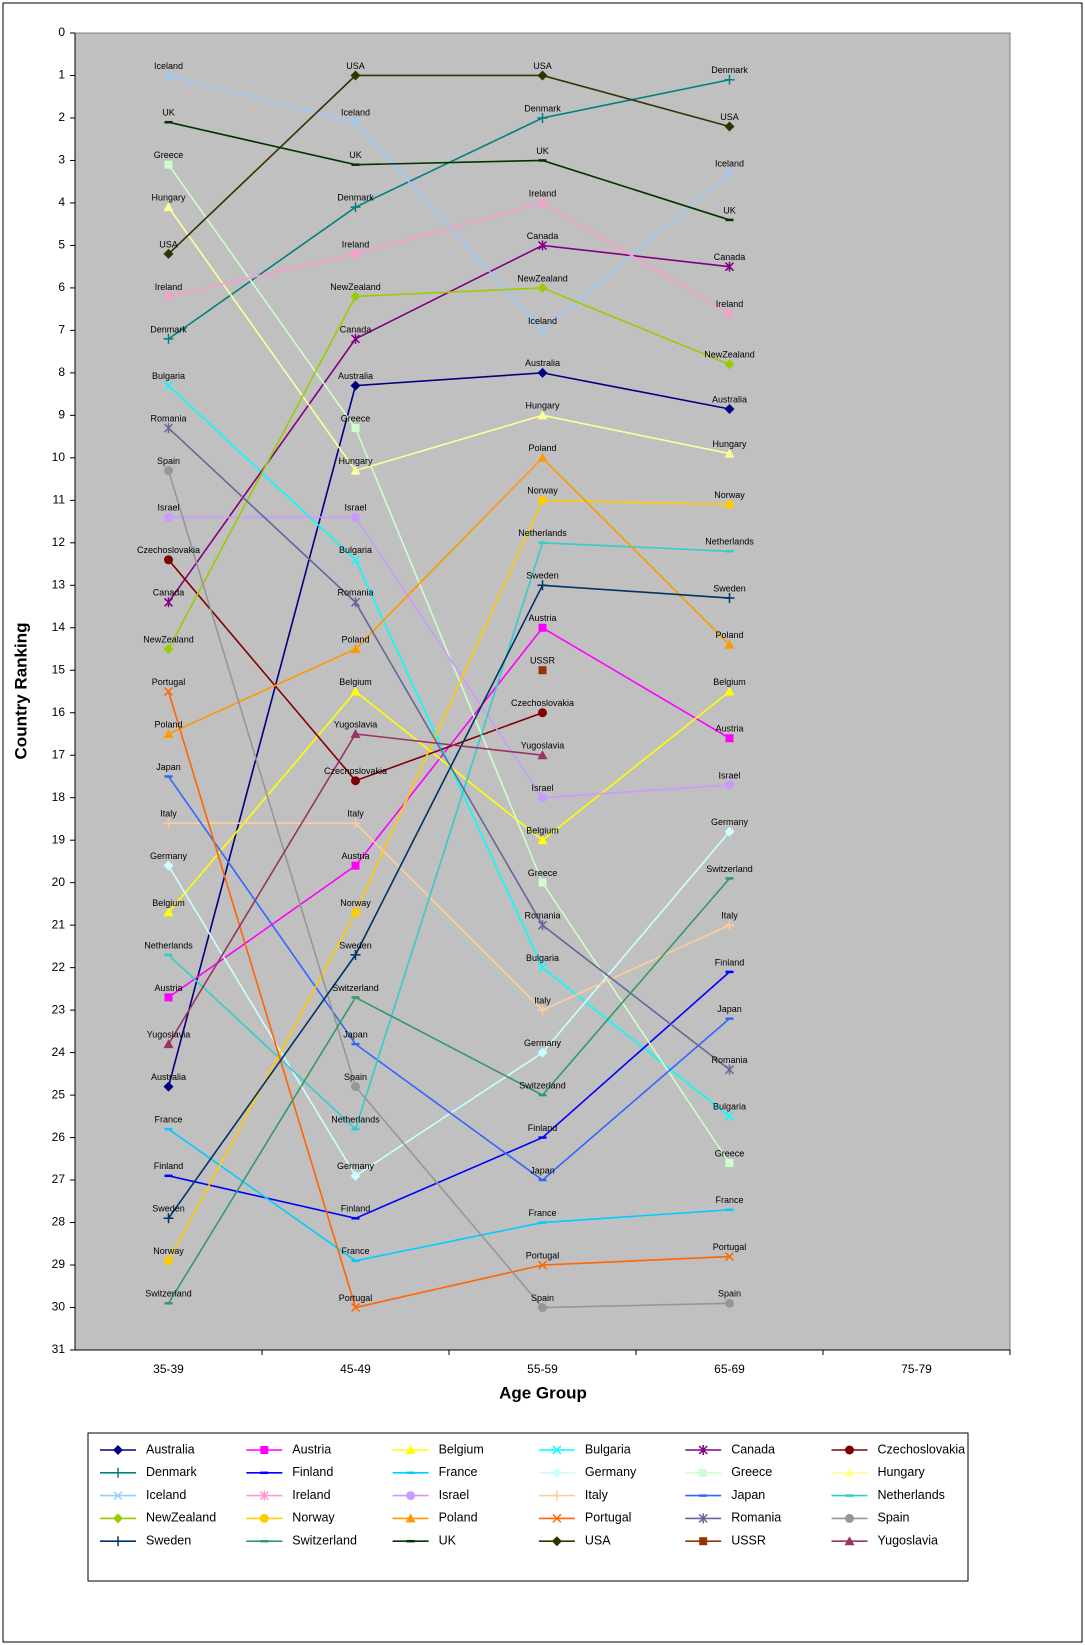  Describe the element at coordinates (61, 372) in the screenshot. I see `y-tick-label: 8` at that location.